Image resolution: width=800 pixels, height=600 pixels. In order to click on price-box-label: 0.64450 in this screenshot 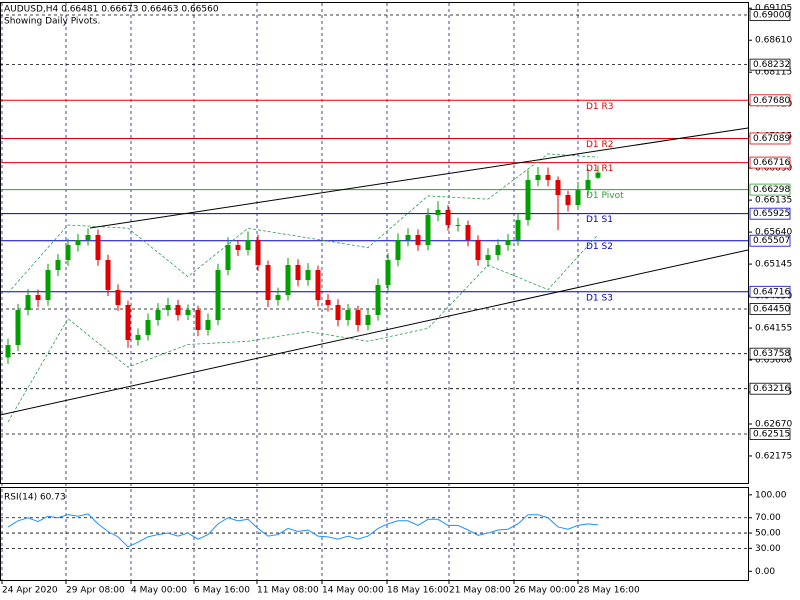, I will do `click(771, 309)`.